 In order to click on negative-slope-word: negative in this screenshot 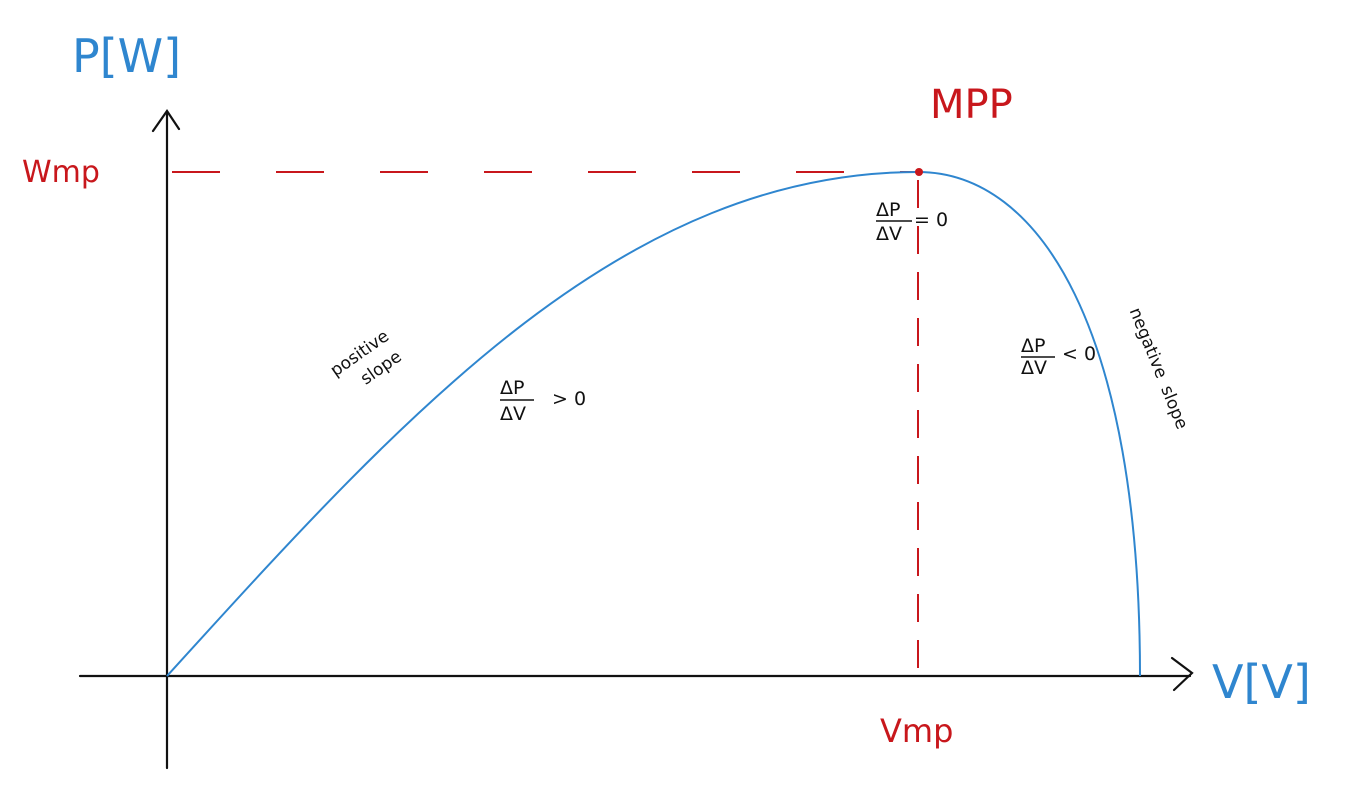, I will do `click(1148, 343)`.